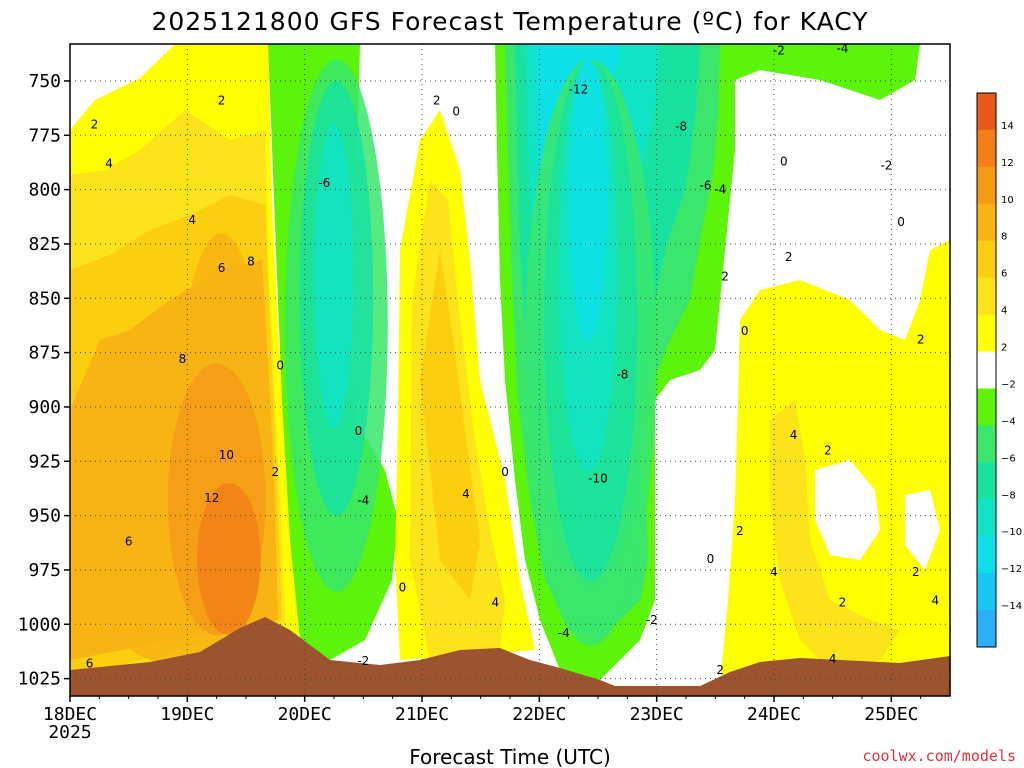  Describe the element at coordinates (657, 714) in the screenshot. I see `x-tick-label: 23DEC` at that location.